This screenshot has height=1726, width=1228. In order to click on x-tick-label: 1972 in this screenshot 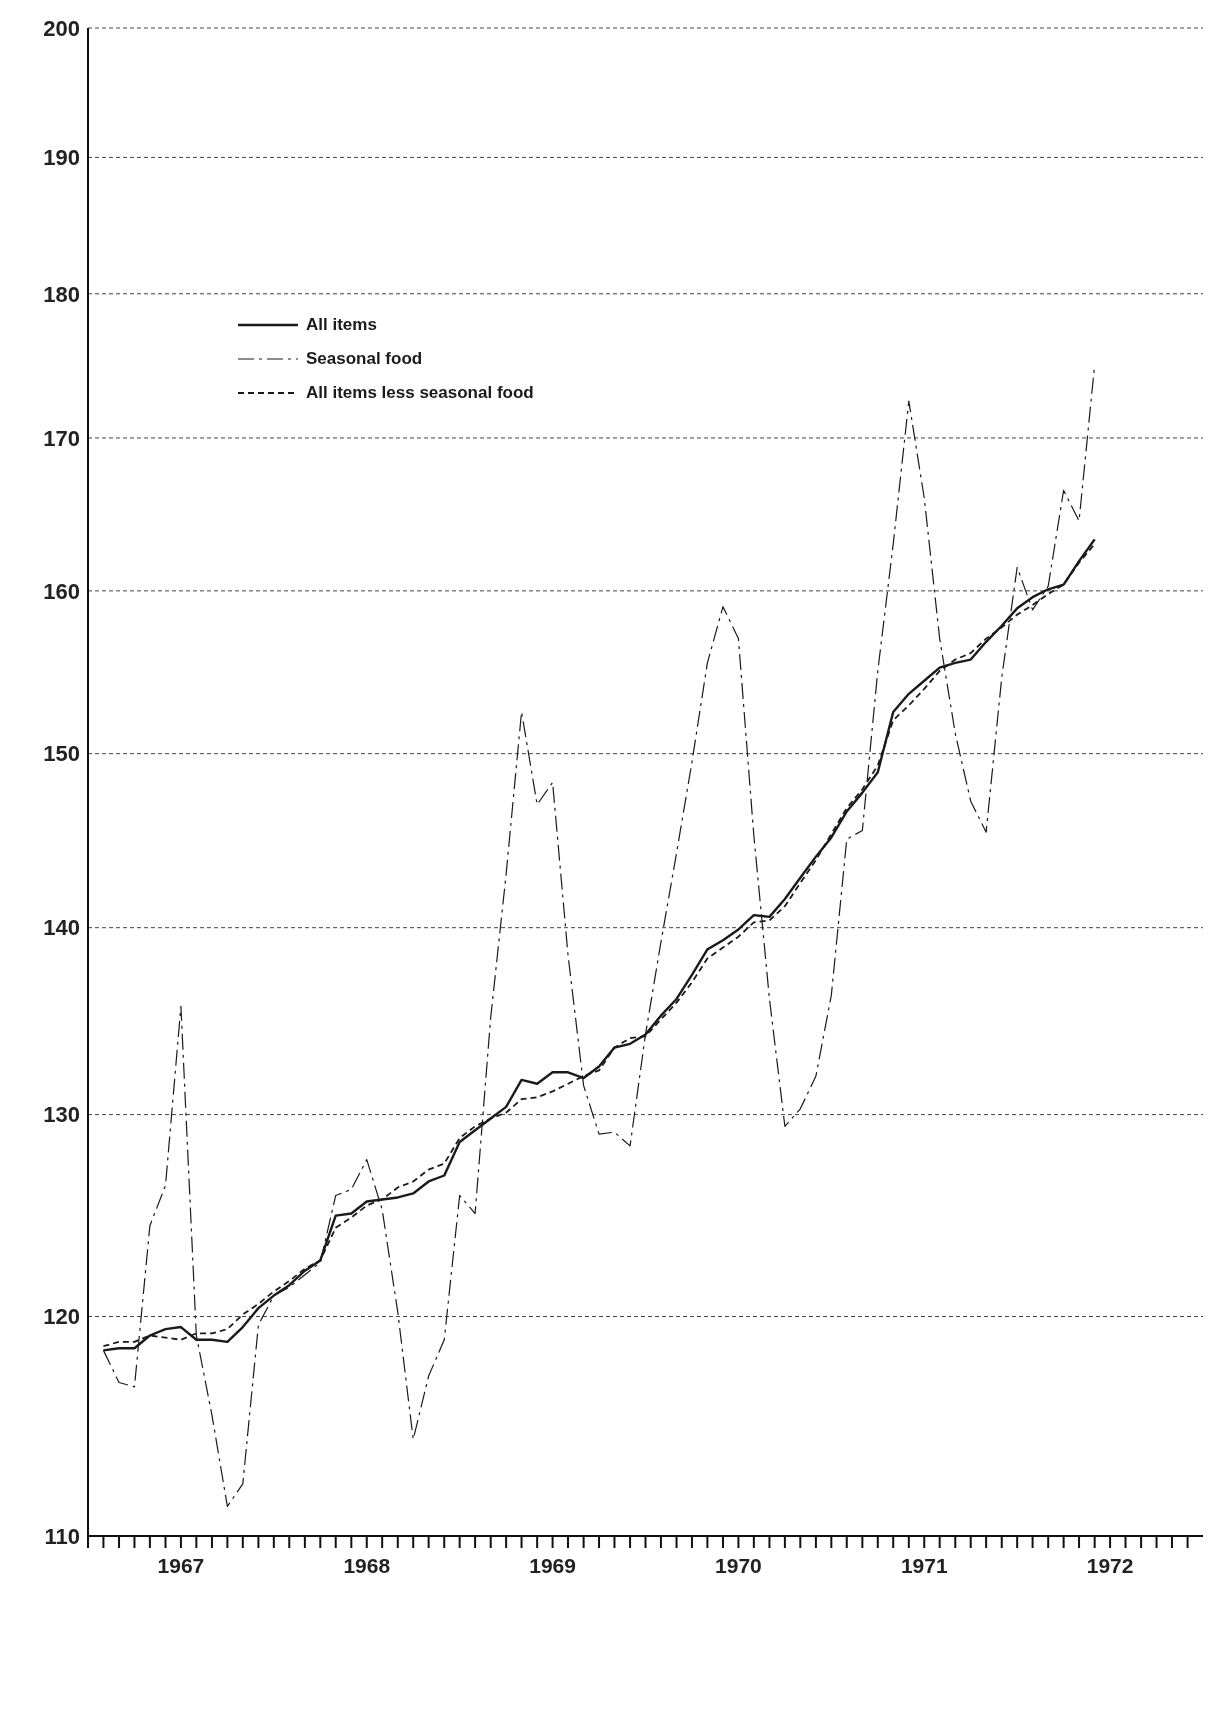, I will do `click(1110, 1565)`.